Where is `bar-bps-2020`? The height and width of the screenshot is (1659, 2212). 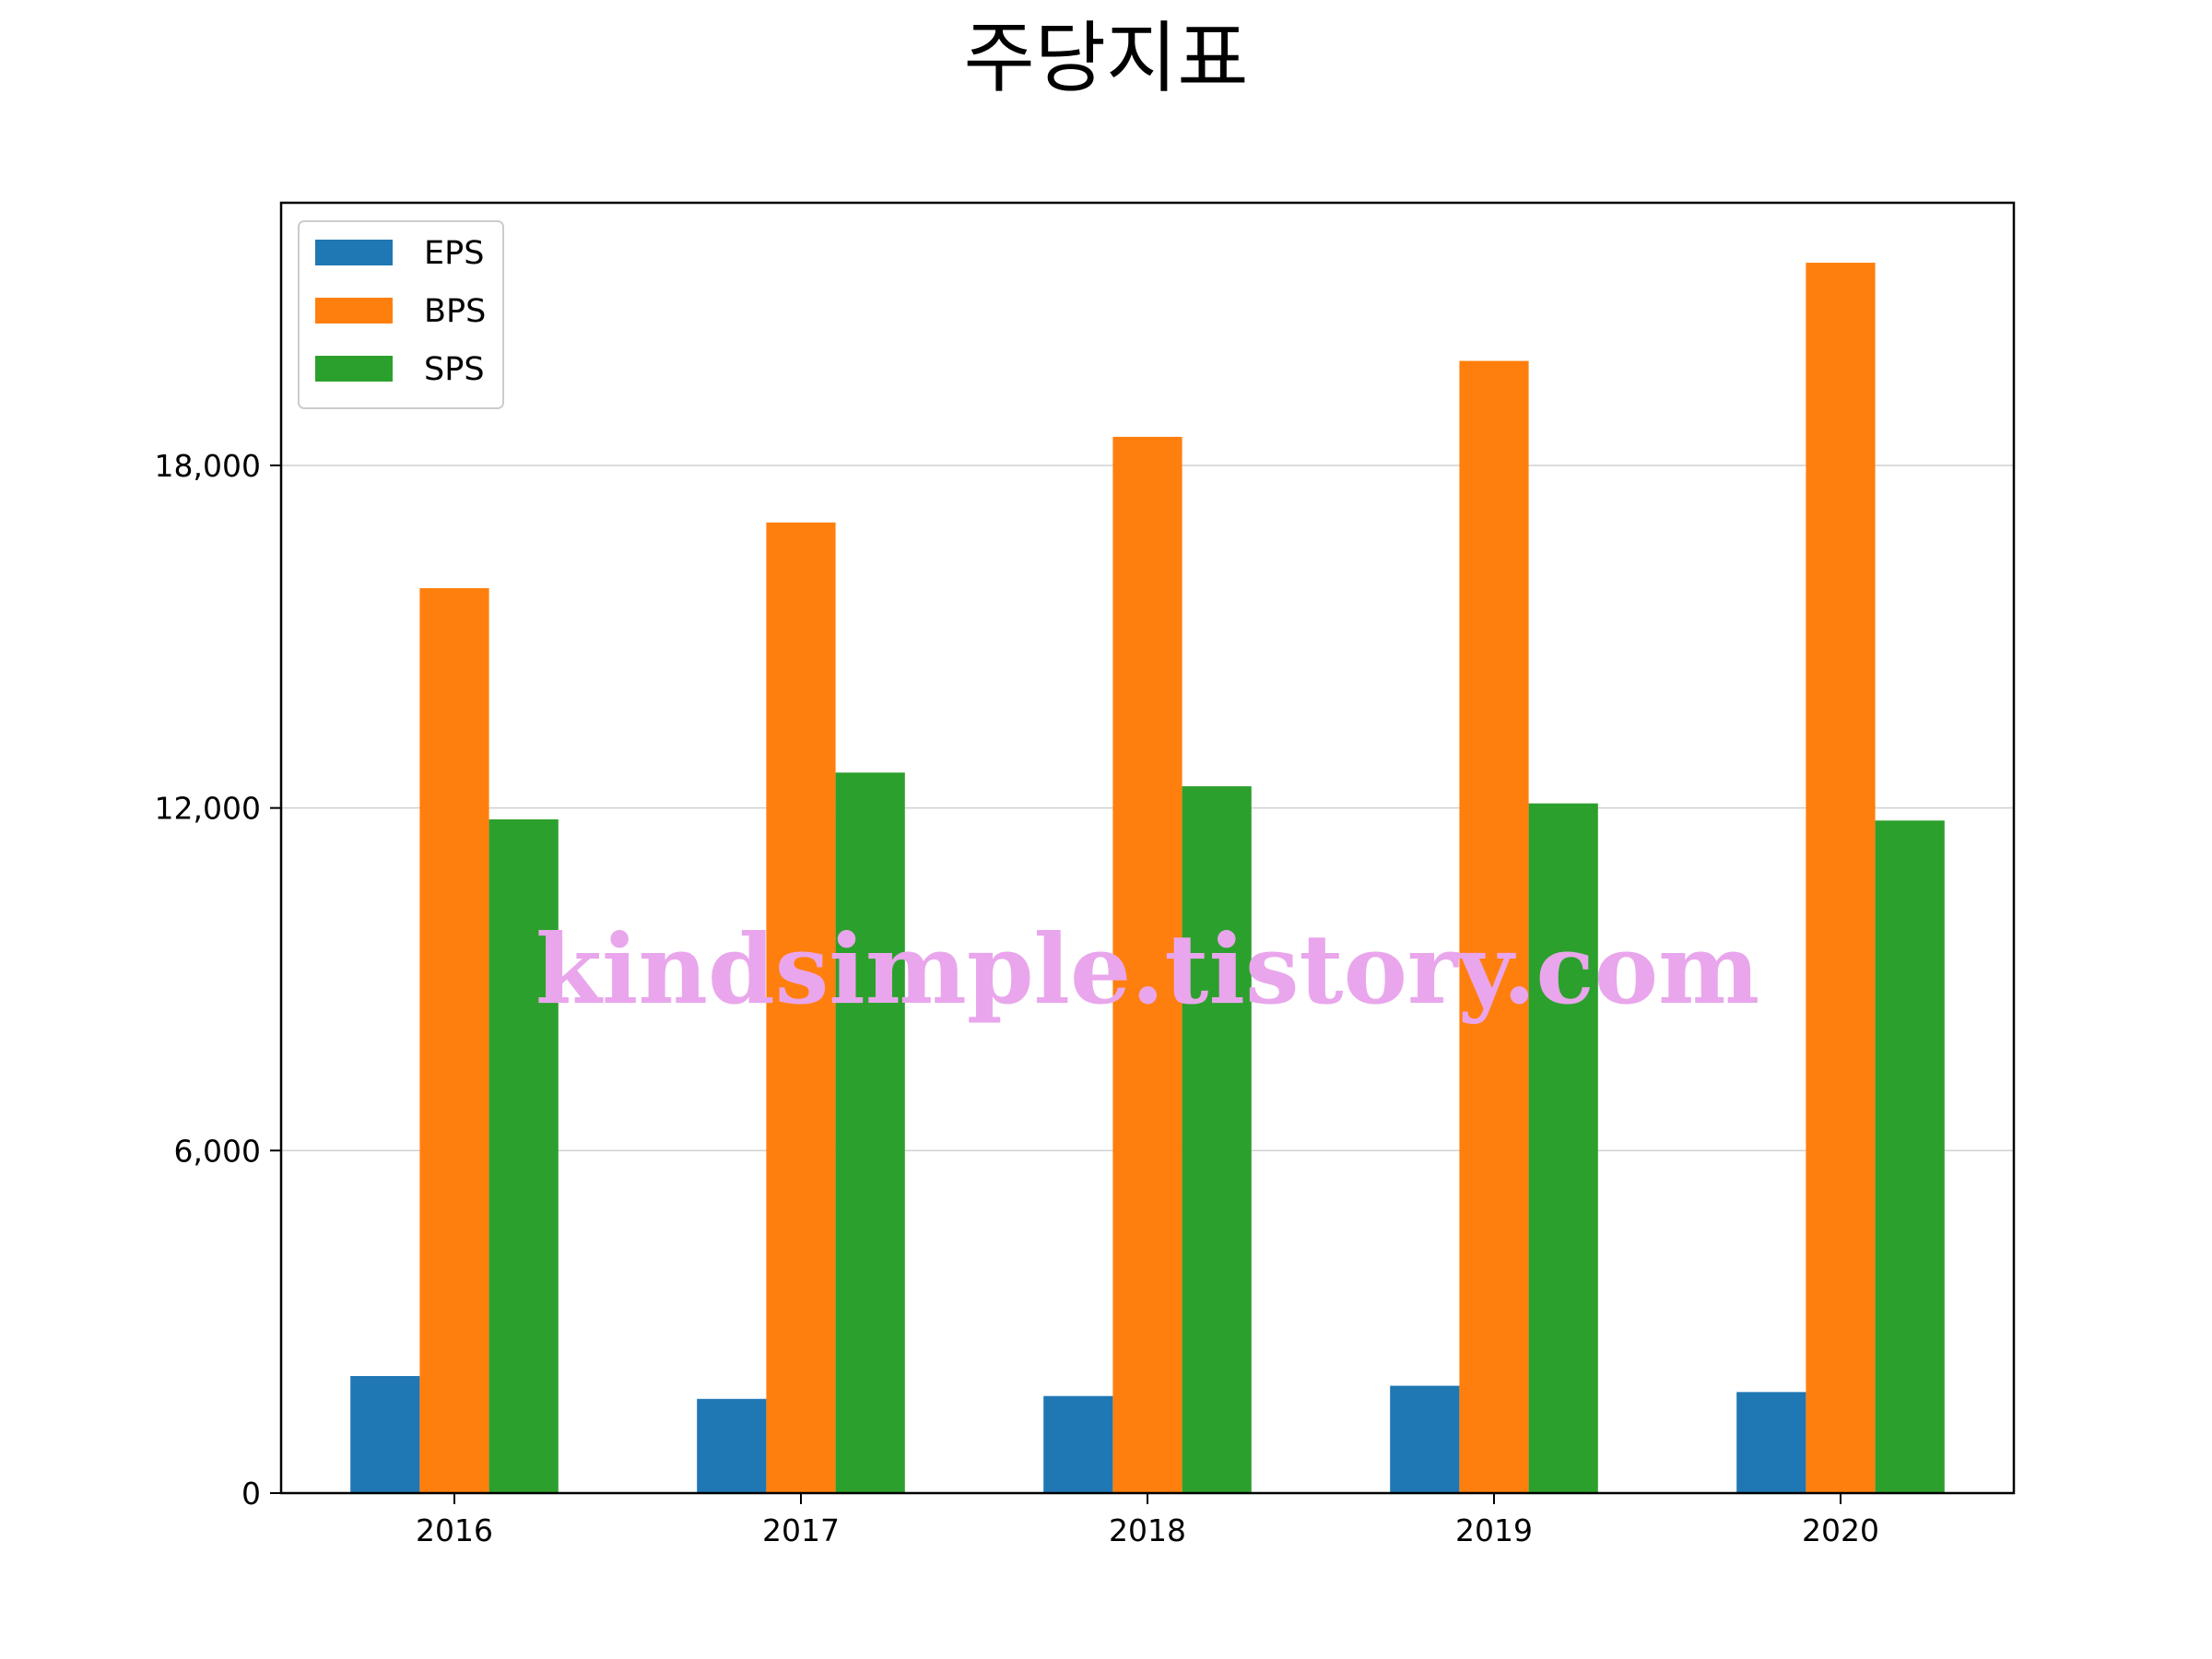
bar-bps-2020 is located at coordinates (1841, 878).